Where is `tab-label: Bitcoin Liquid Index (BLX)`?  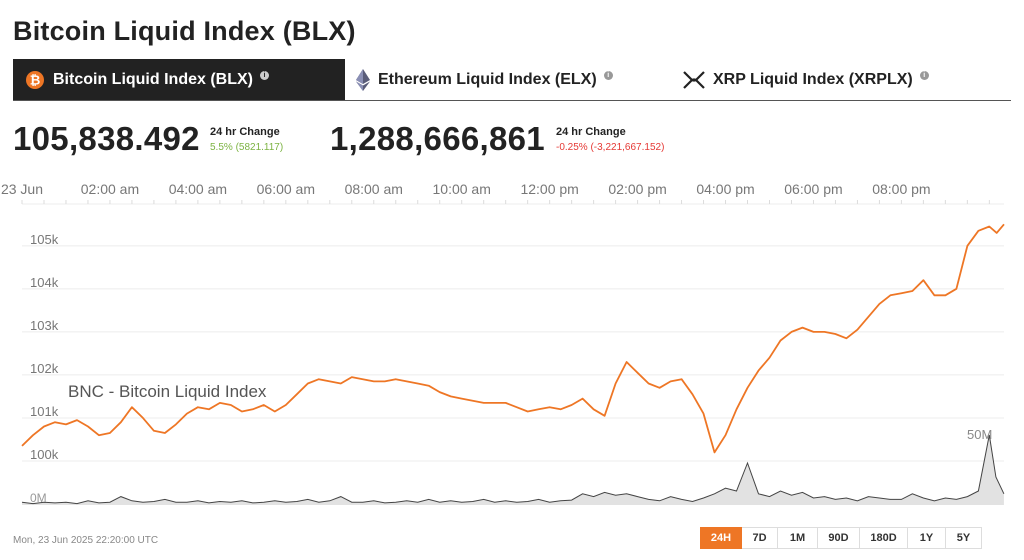 tab-label: Bitcoin Liquid Index (BLX) is located at coordinates (153, 79).